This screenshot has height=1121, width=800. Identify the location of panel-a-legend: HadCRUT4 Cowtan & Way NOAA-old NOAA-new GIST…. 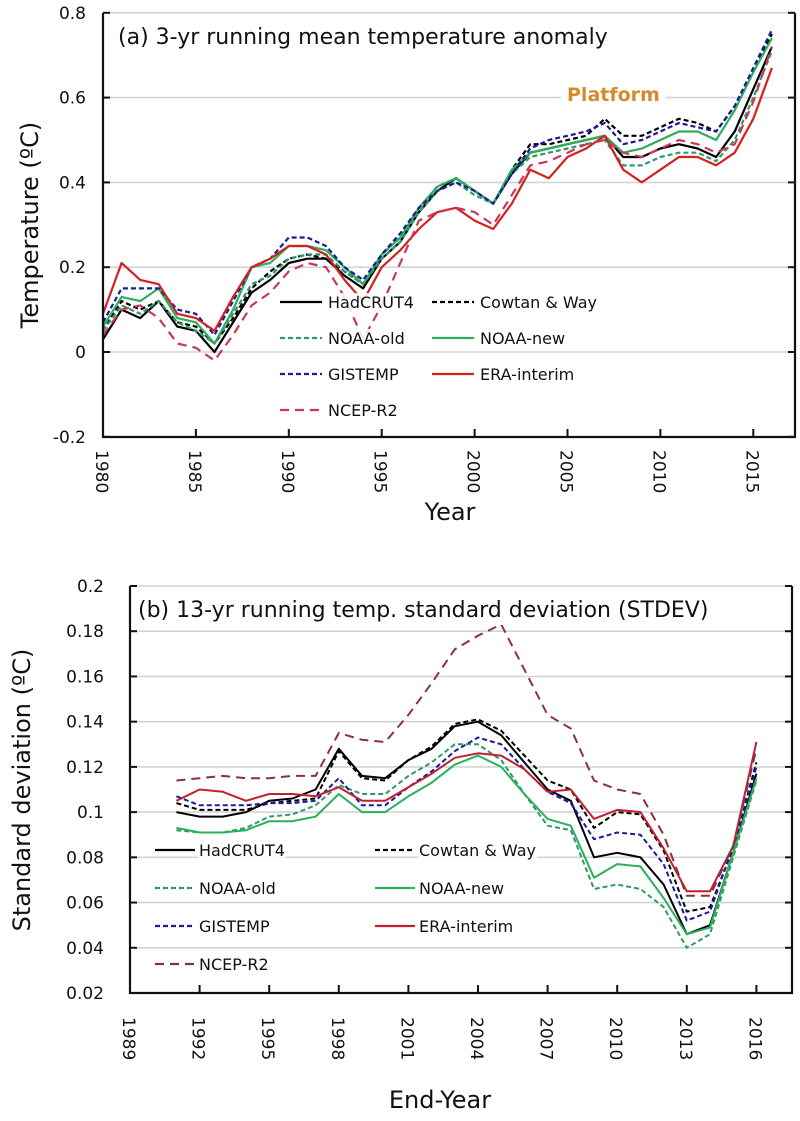
(439, 356).